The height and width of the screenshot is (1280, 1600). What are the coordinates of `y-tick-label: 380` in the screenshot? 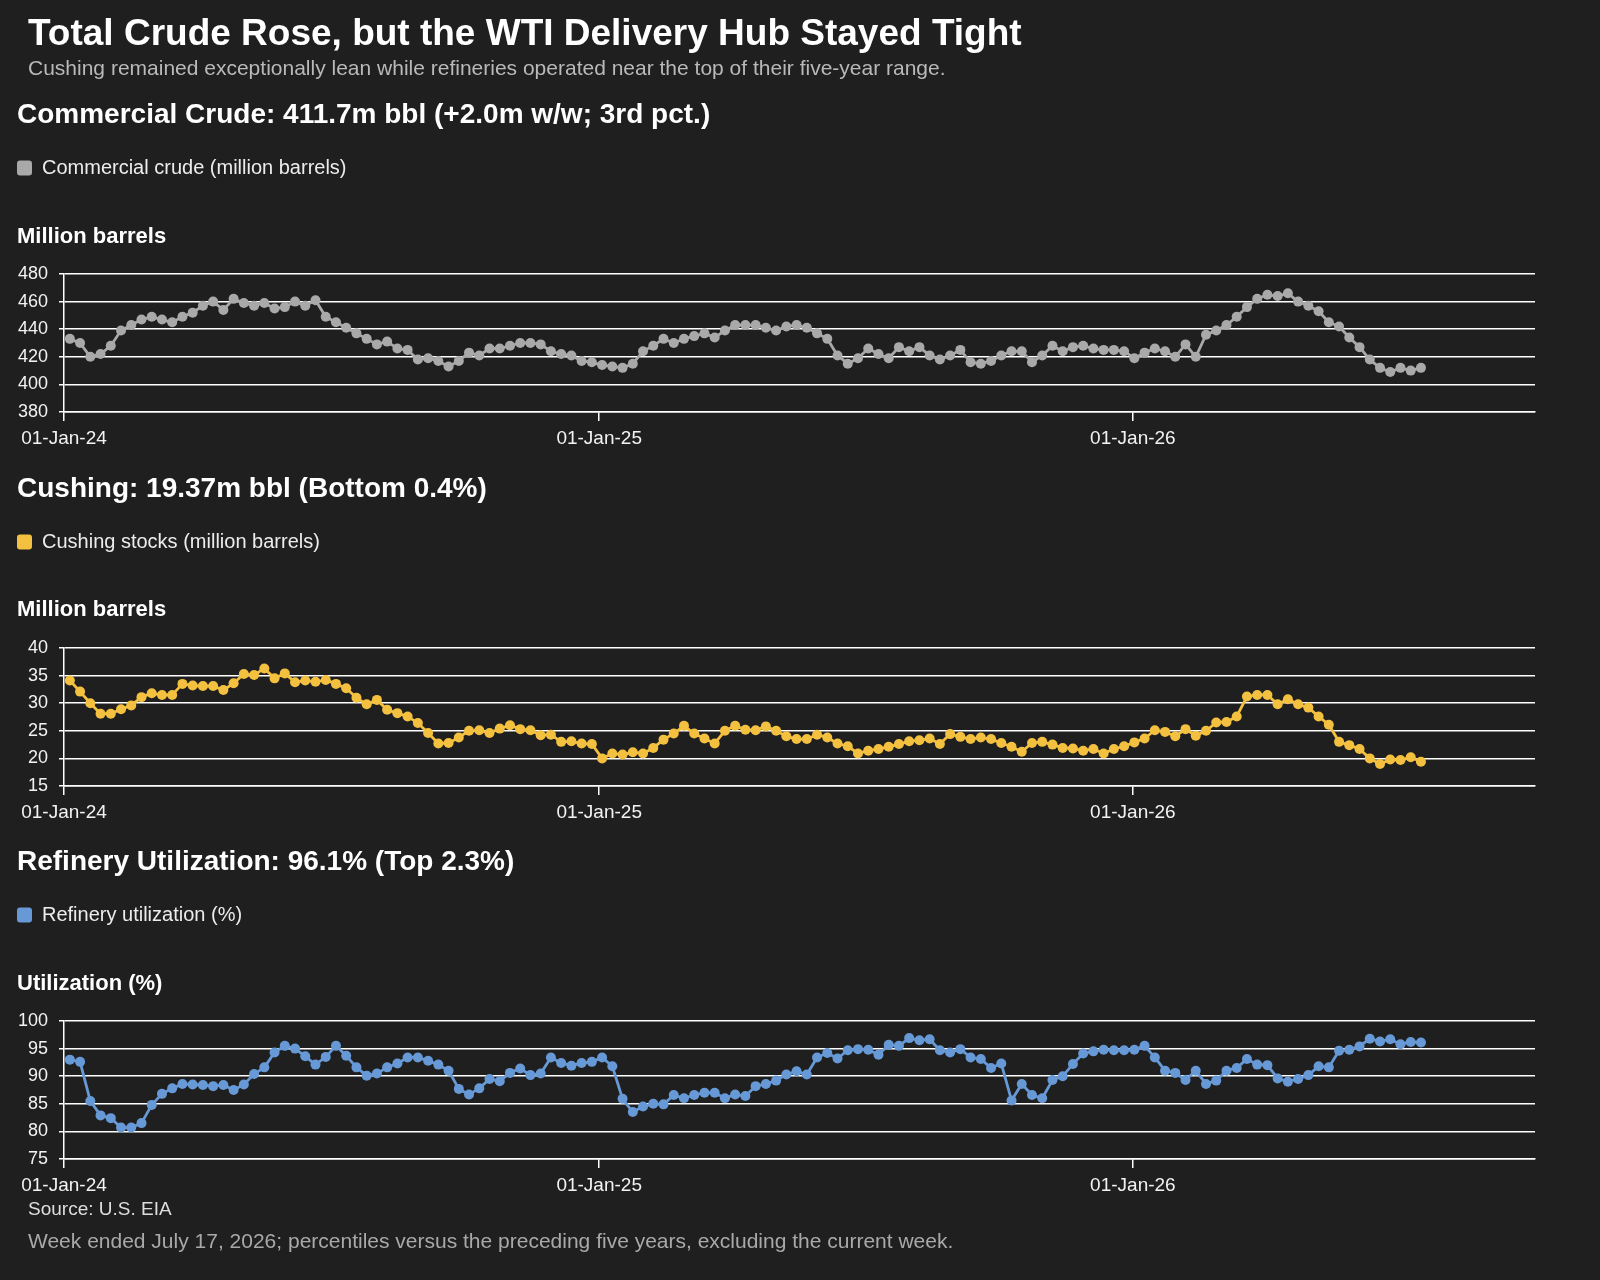 It's located at (32, 410).